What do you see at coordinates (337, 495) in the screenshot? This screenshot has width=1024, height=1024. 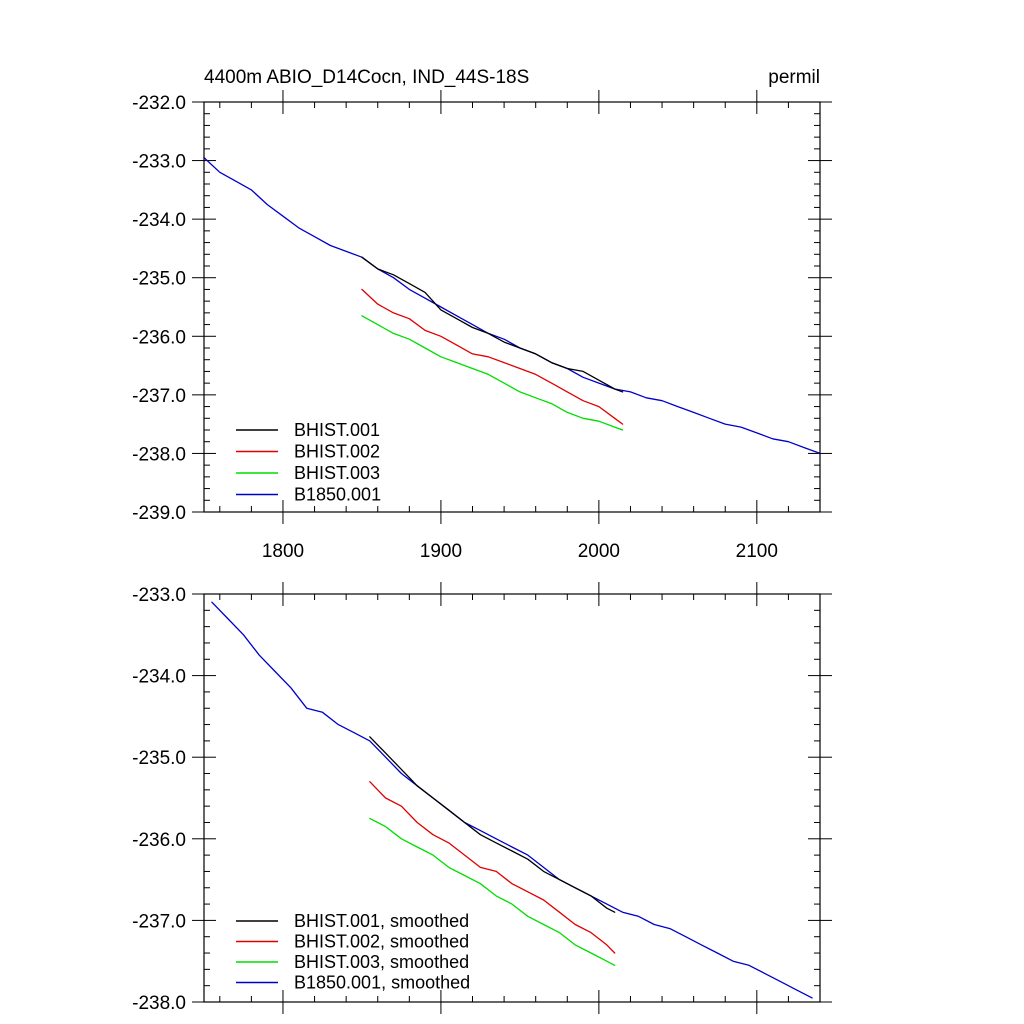 I see `top-legend-label-3: B1850.001` at bounding box center [337, 495].